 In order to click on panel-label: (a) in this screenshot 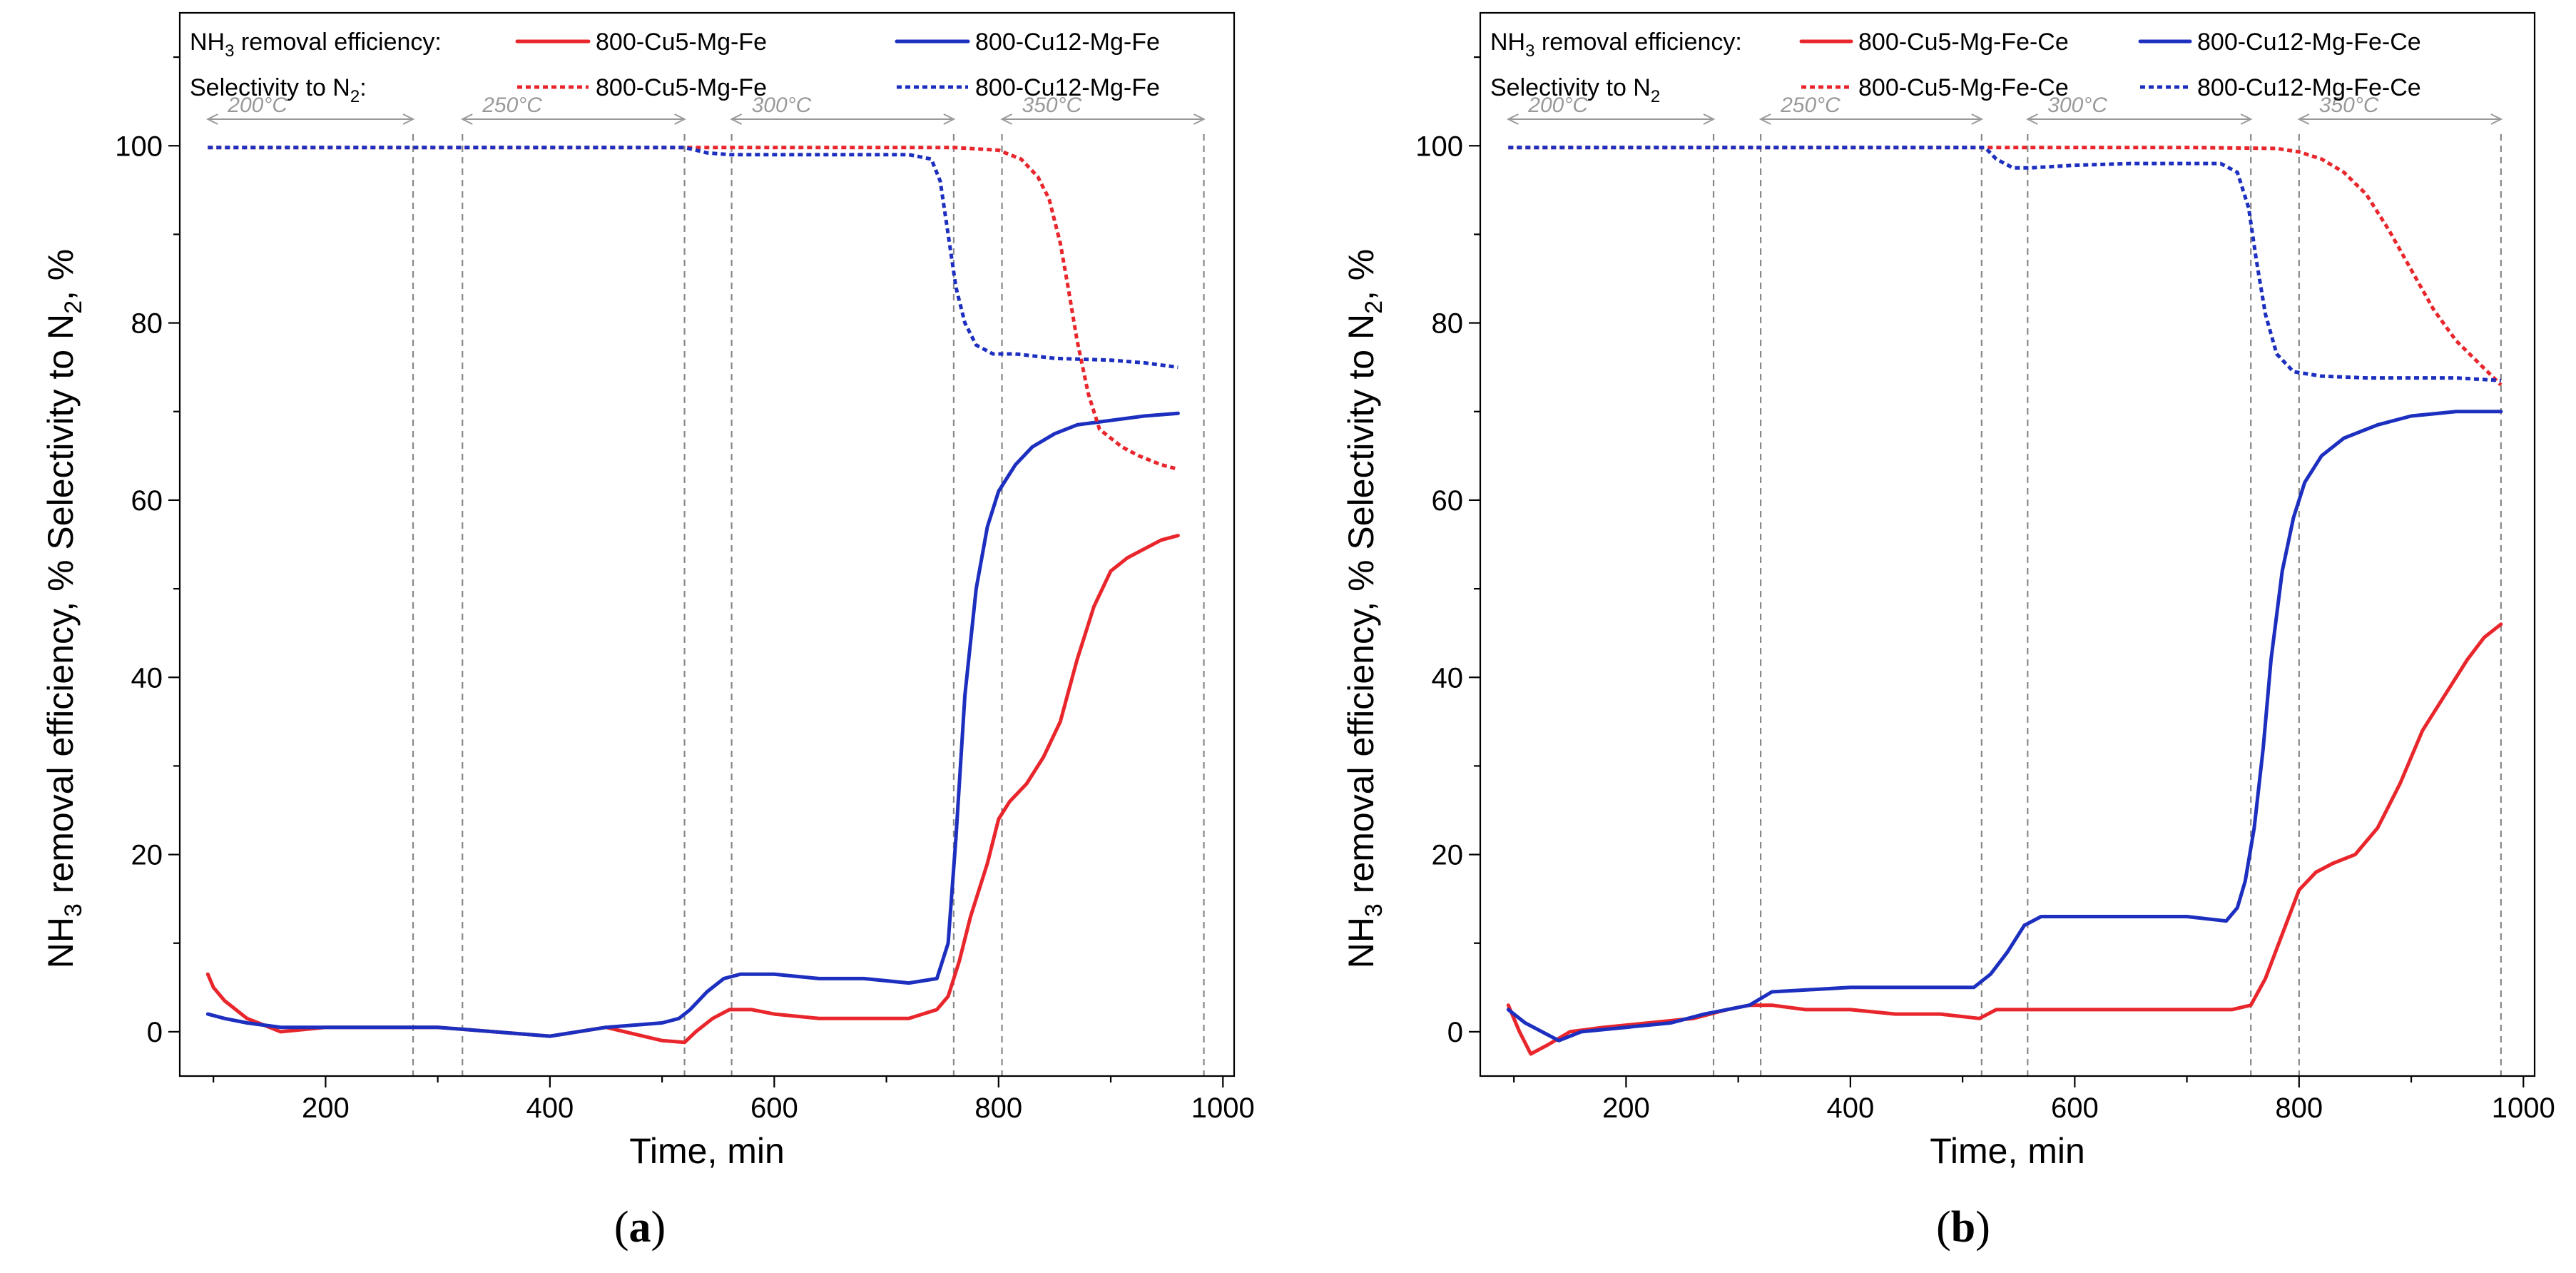, I will do `click(640, 1227)`.